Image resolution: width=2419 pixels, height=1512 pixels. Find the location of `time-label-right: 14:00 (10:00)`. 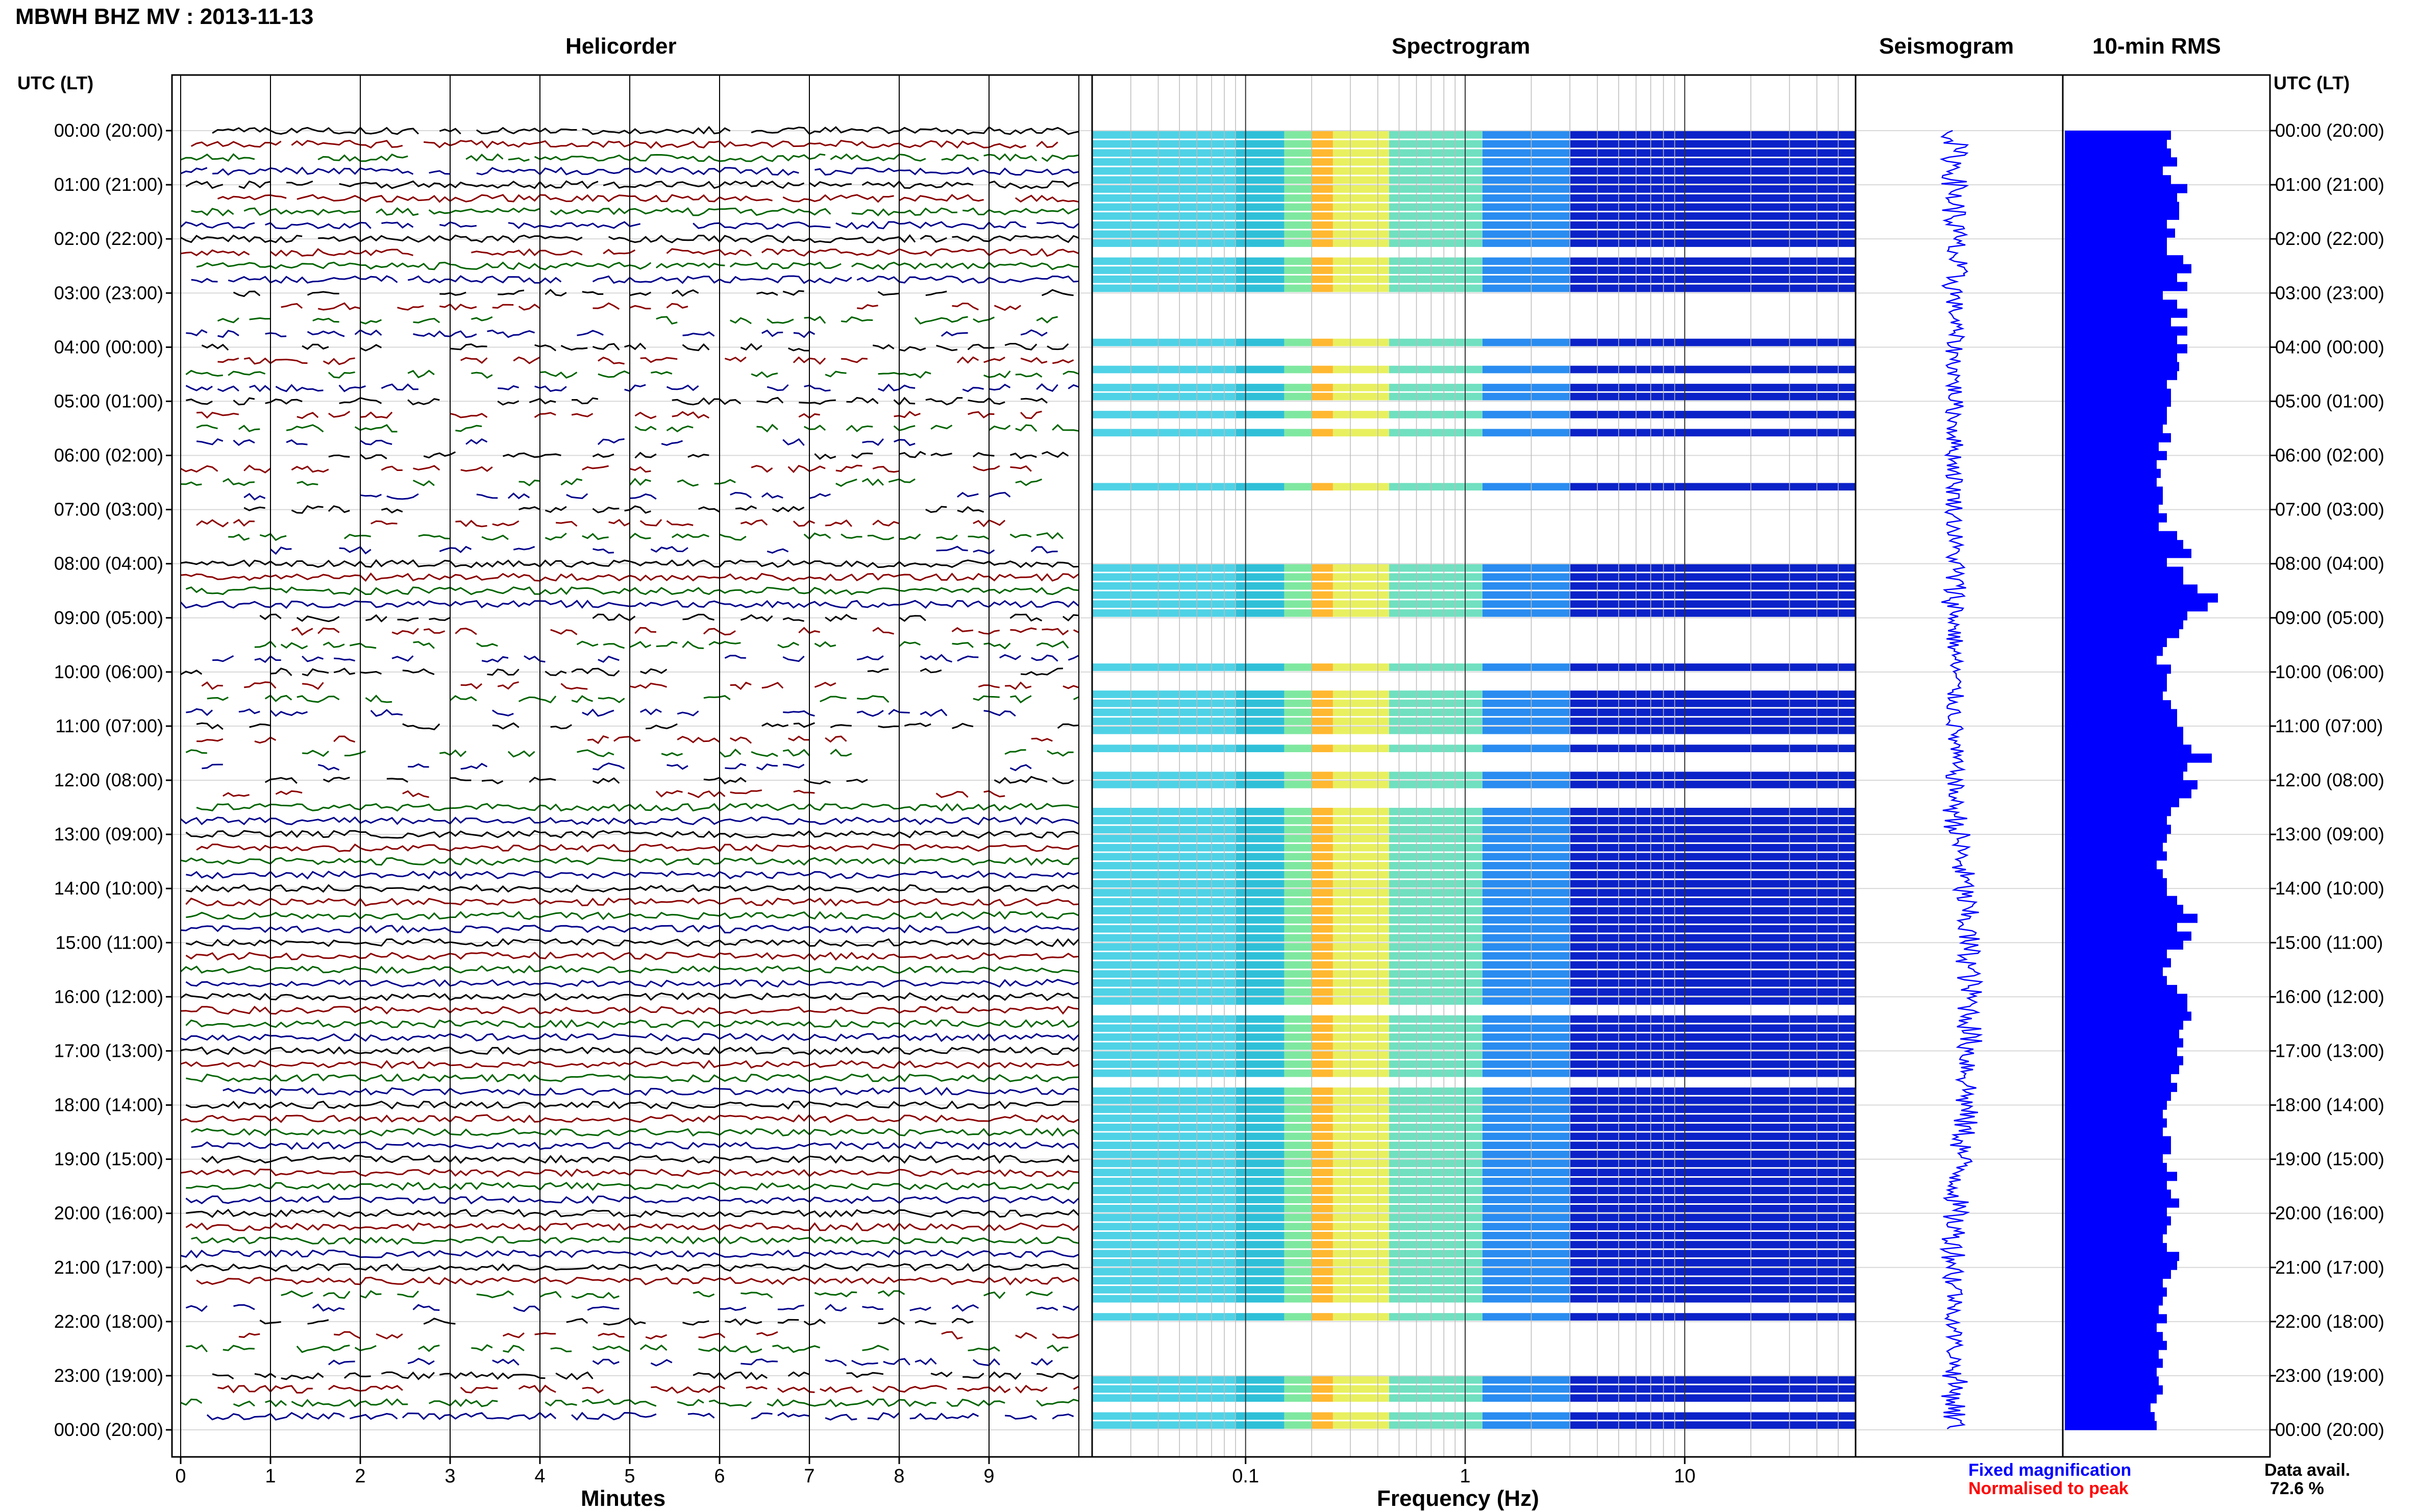

time-label-right: 14:00 (10:00) is located at coordinates (2329, 888).